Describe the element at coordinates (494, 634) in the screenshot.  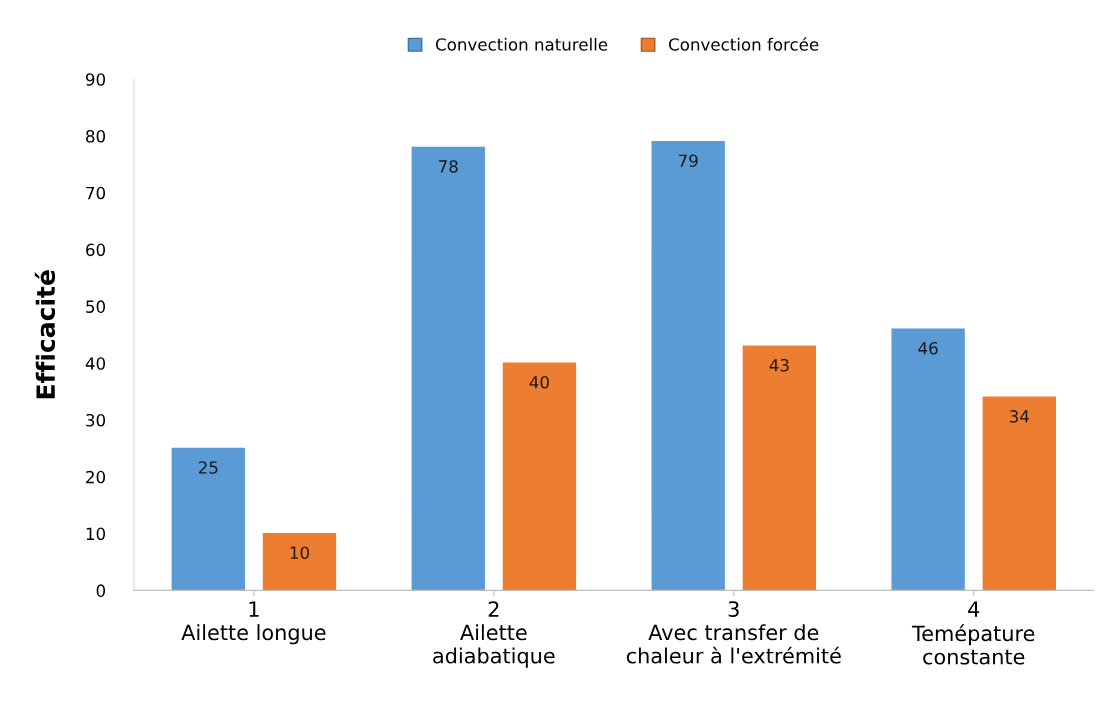
I see `x-tick-label: 2 Ailette adiabatique` at that location.